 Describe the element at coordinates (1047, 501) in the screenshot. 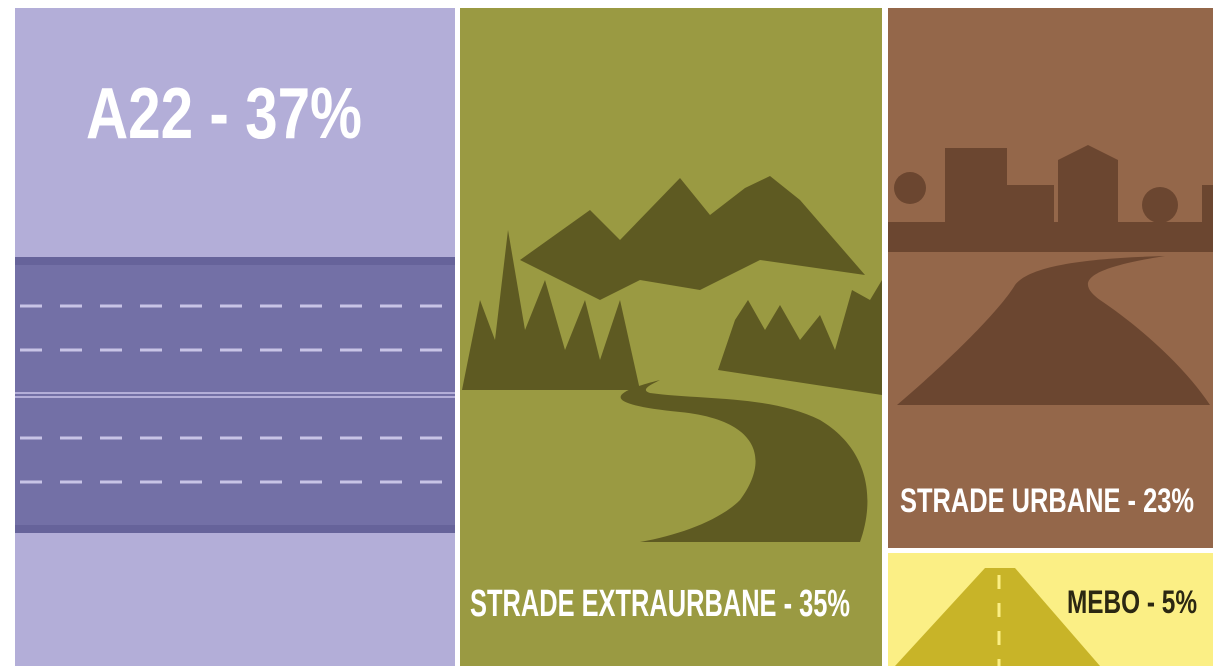

I see `panel-label: STRADE URBANE - 23%` at that location.